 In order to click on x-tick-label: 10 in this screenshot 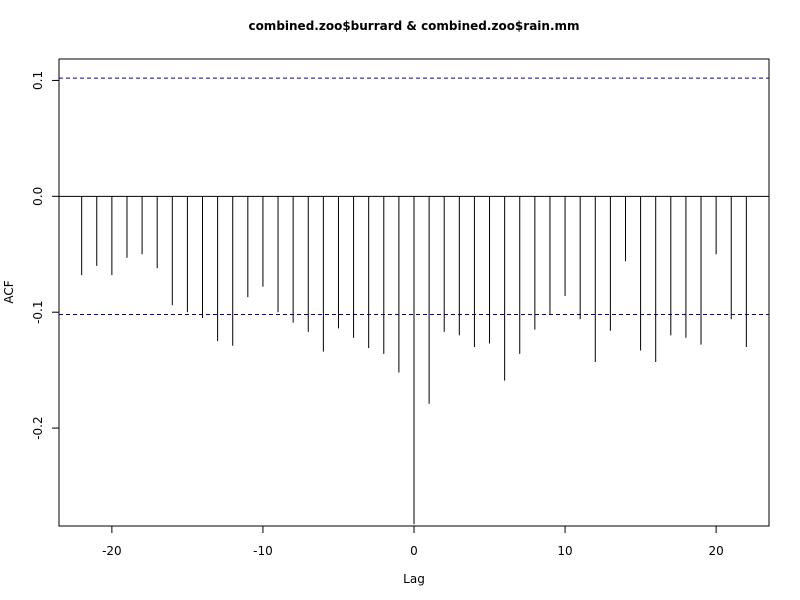, I will do `click(564, 551)`.